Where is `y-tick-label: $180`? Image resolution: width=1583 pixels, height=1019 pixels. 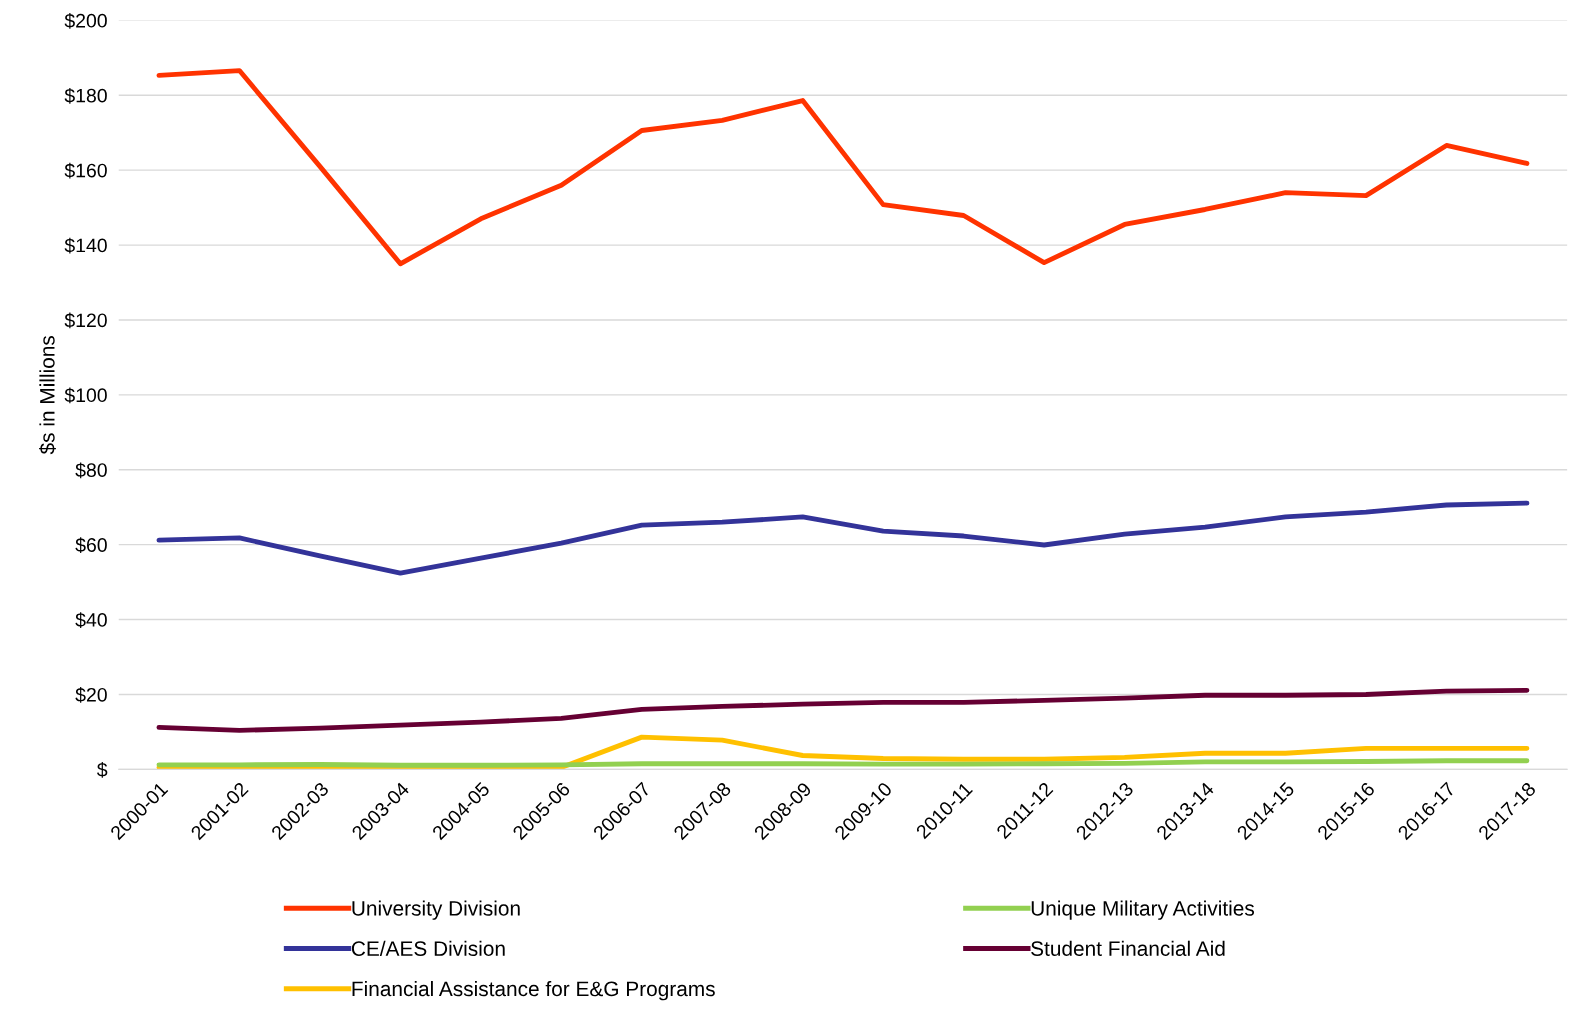 y-tick-label: $180 is located at coordinates (85, 95).